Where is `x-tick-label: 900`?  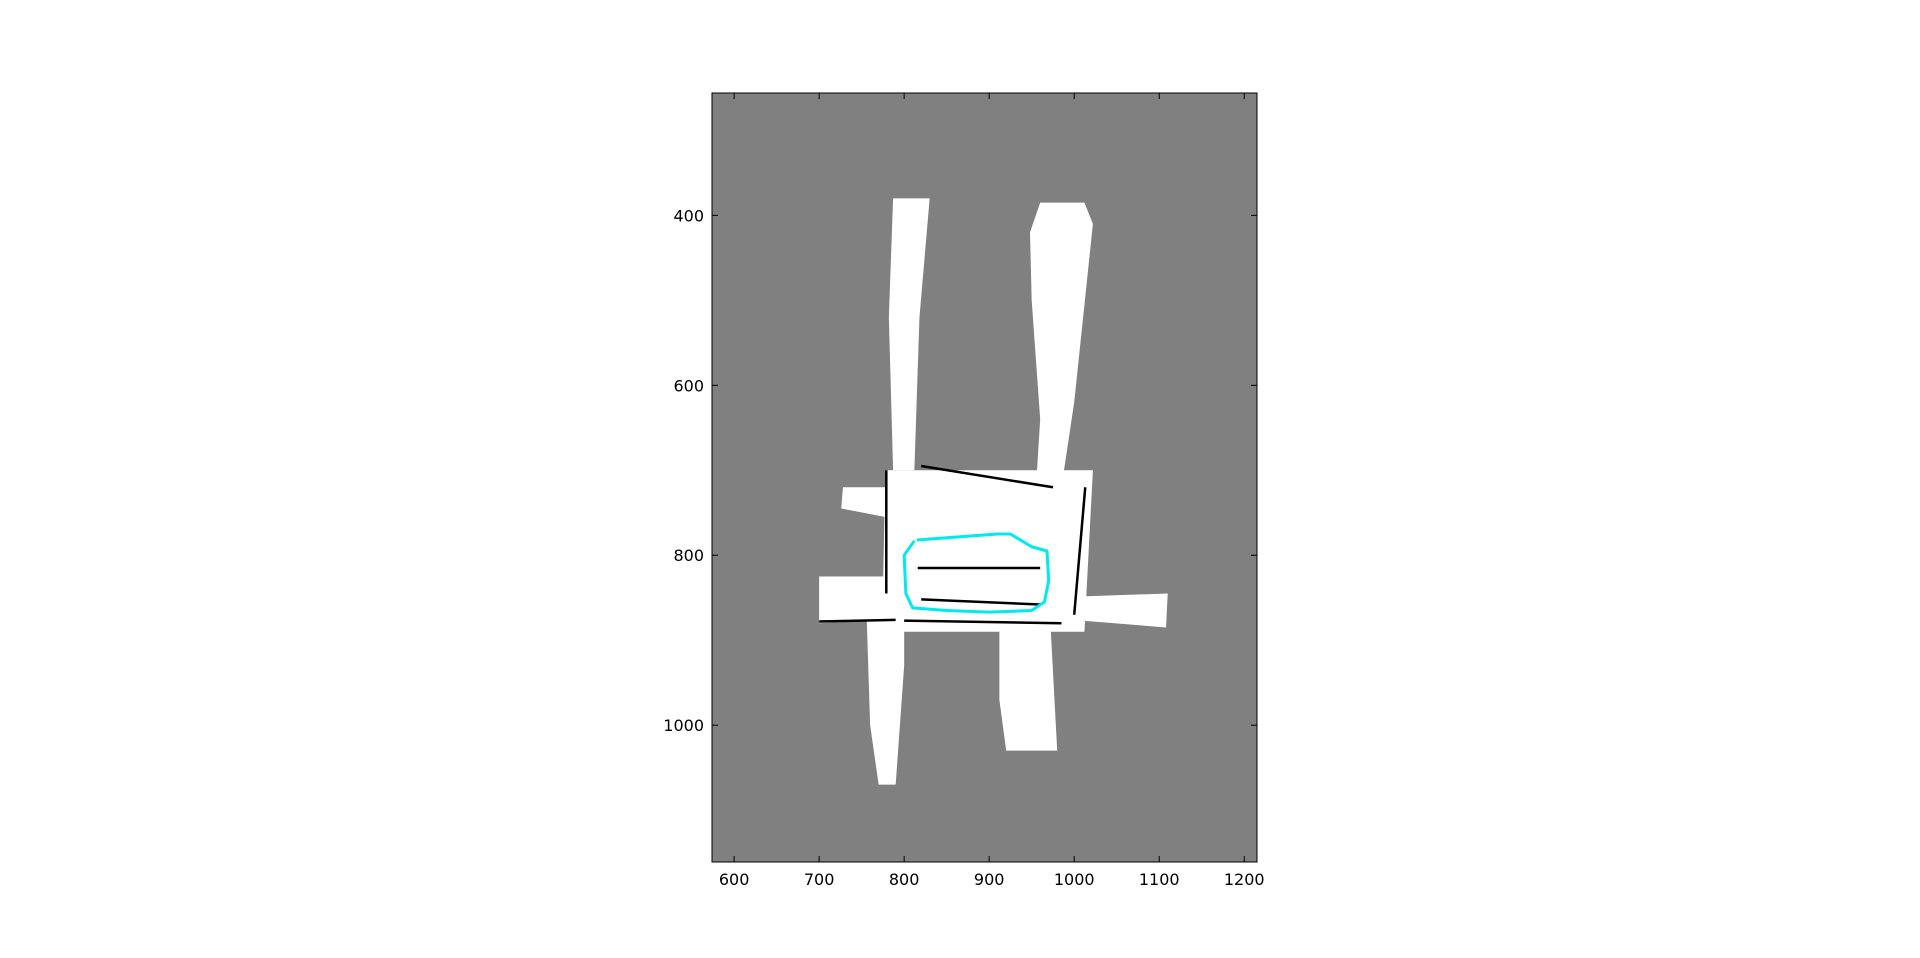
x-tick-label: 900 is located at coordinates (989, 879).